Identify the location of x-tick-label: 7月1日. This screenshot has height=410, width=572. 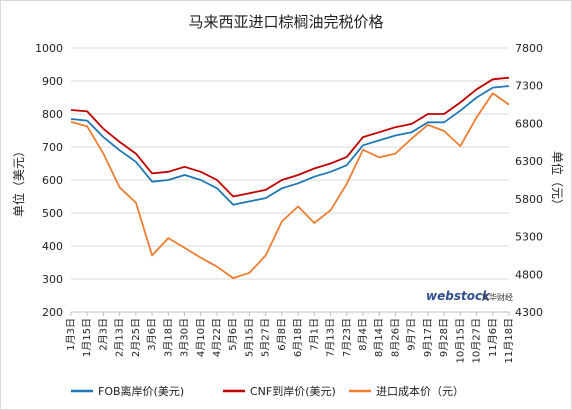
(314, 334).